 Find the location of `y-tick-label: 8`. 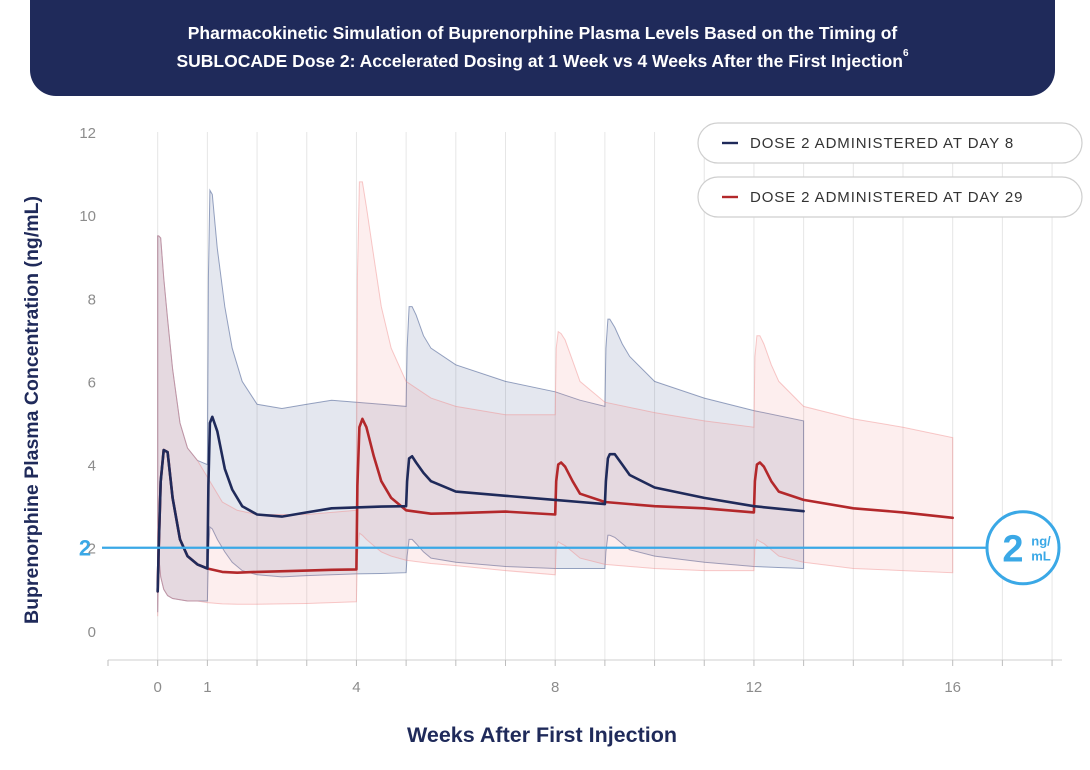

y-tick-label: 8 is located at coordinates (92, 299).